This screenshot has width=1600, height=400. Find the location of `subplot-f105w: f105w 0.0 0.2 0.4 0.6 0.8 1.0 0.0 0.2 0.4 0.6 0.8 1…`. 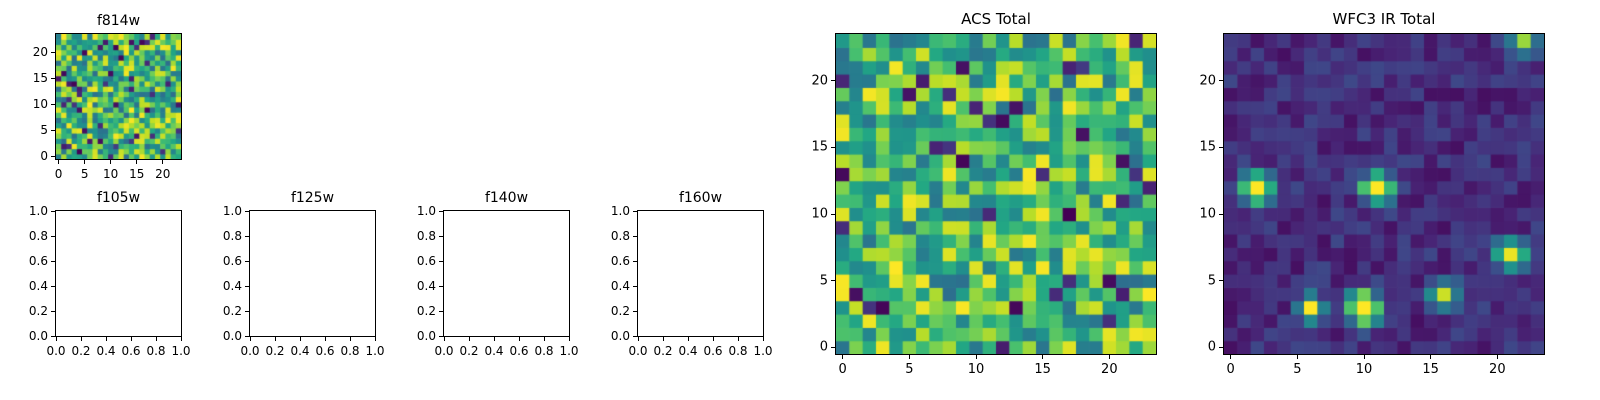

subplot-f105w: f105w 0.0 0.2 0.4 0.6 0.8 1.0 0.0 0.2 0.4 0.6 0.8 1… is located at coordinates (110, 274).